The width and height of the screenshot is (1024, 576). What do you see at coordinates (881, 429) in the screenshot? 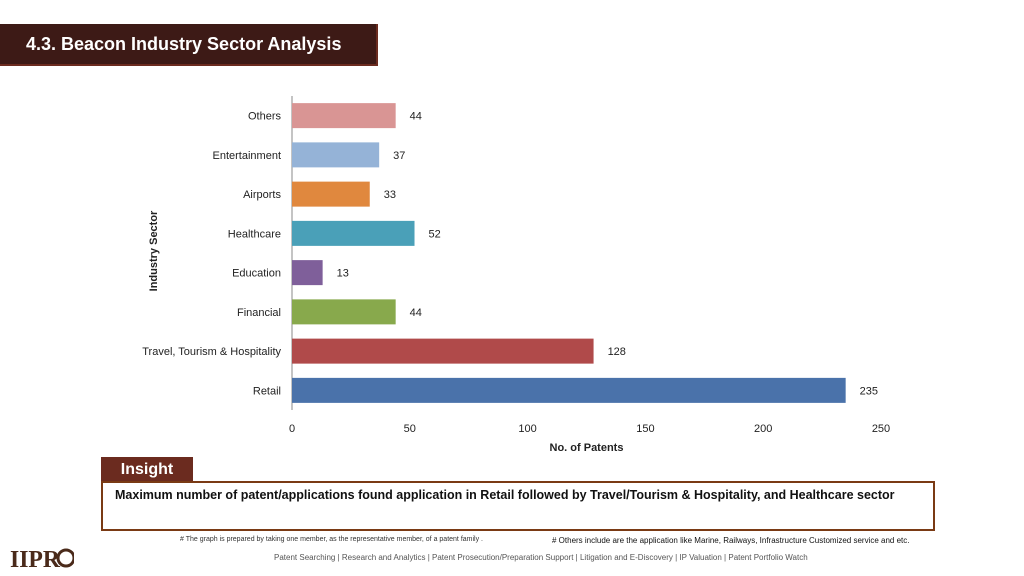
I see `x-tick-label: 250` at bounding box center [881, 429].